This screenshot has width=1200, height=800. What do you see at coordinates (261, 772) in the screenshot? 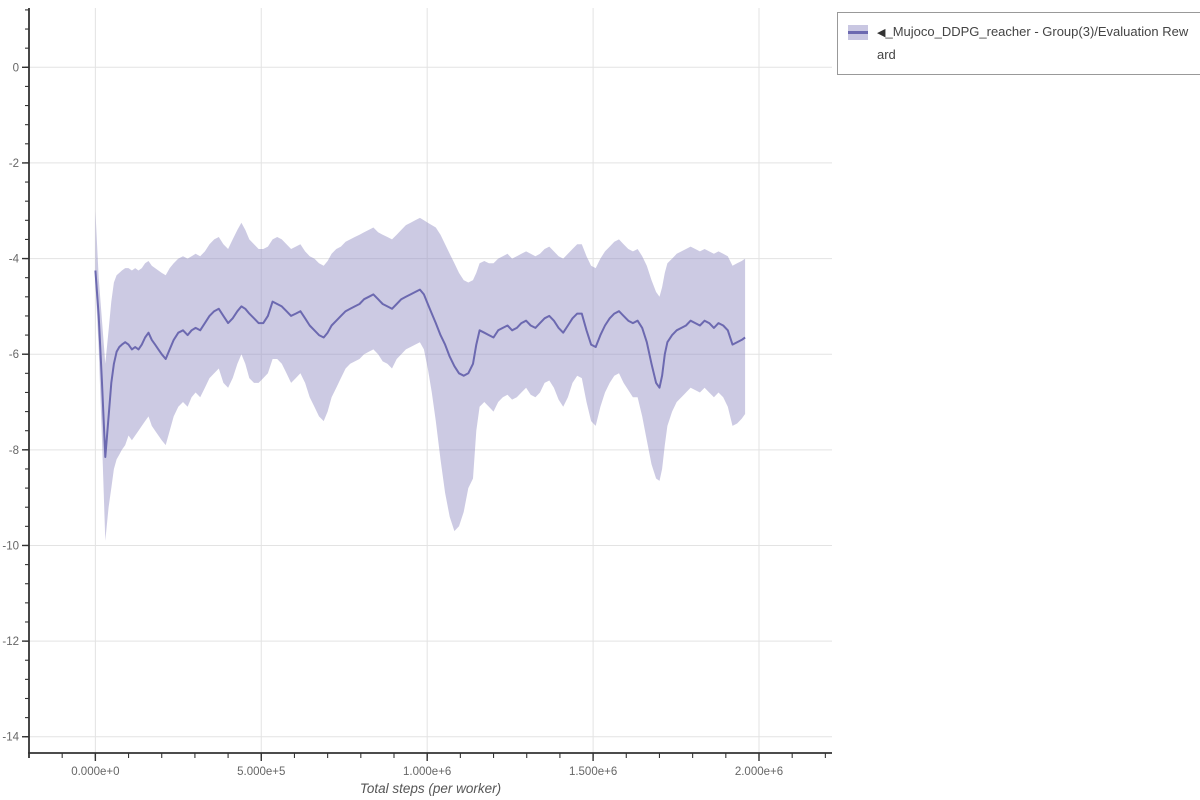
I see `x-tick-label: 5.000e+5` at bounding box center [261, 772].